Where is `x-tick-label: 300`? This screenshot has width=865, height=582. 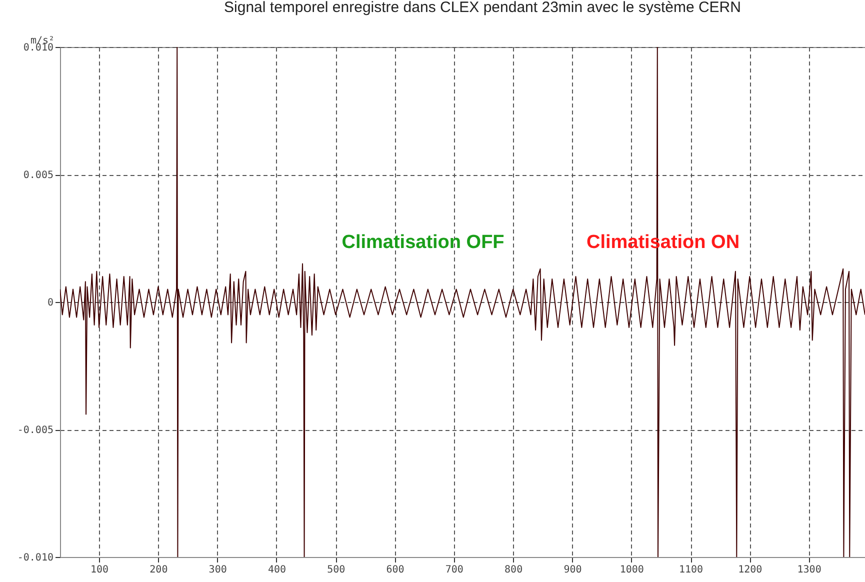 x-tick-label: 300 is located at coordinates (217, 570).